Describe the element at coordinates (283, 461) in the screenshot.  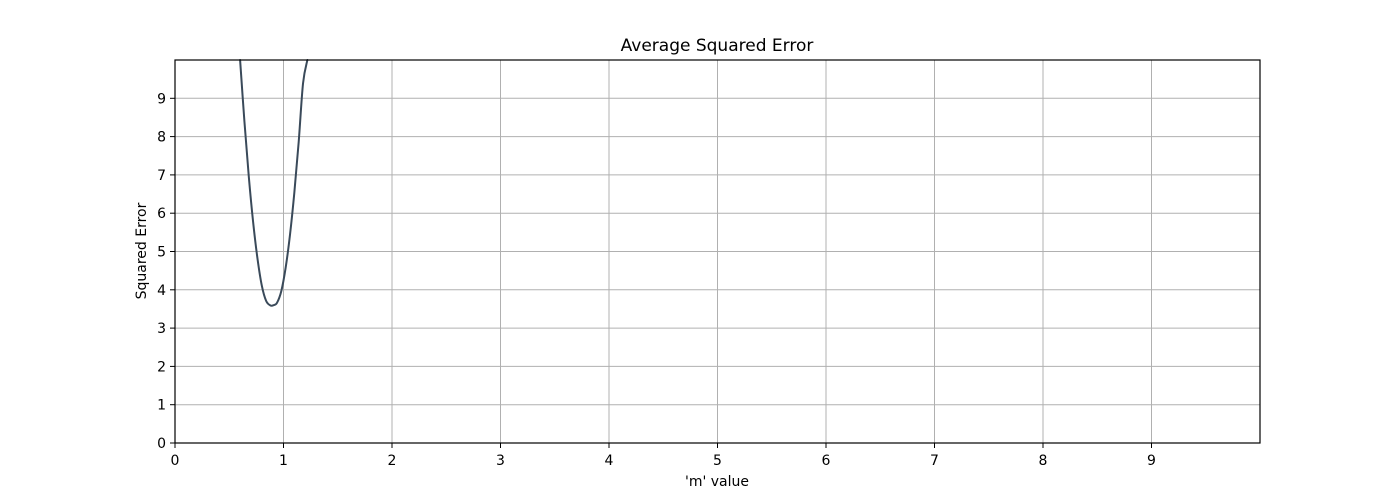
I see `x-tick-label: 1` at that location.